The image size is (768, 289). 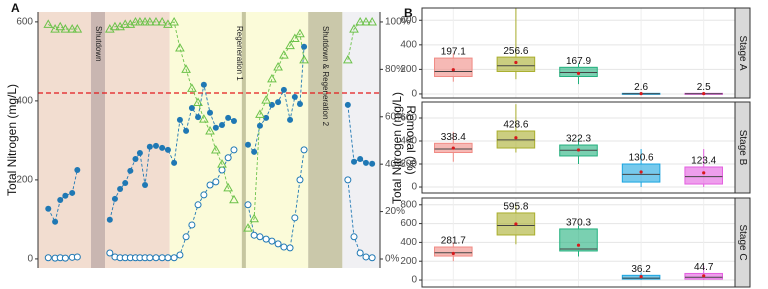 I want to click on mean-label: 167.9, so click(x=578, y=61).